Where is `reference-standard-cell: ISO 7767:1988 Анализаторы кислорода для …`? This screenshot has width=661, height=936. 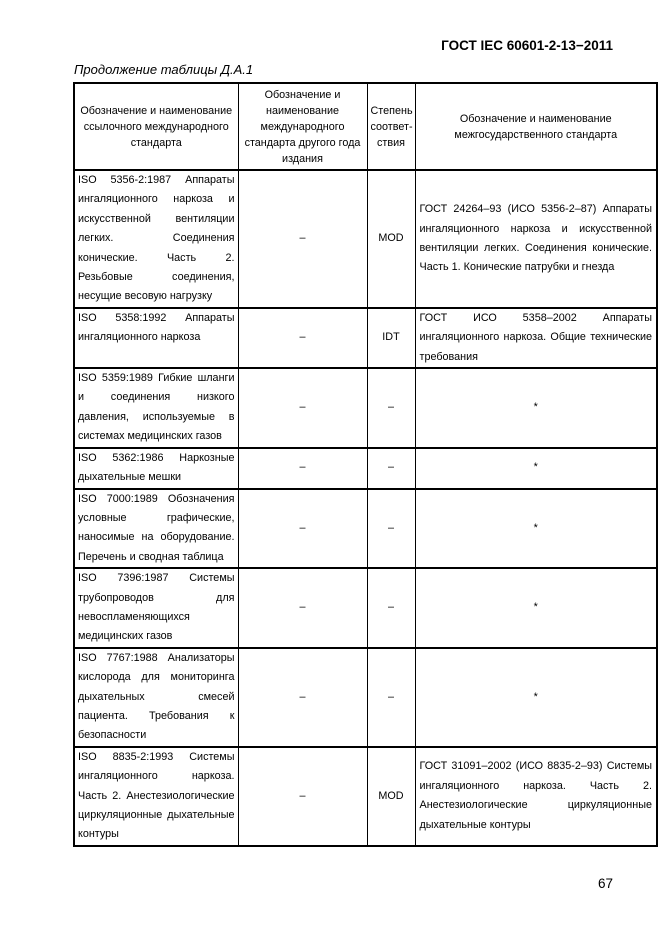 reference-standard-cell: ISO 7767:1988 Анализаторы кислорода для … is located at coordinates (156, 697).